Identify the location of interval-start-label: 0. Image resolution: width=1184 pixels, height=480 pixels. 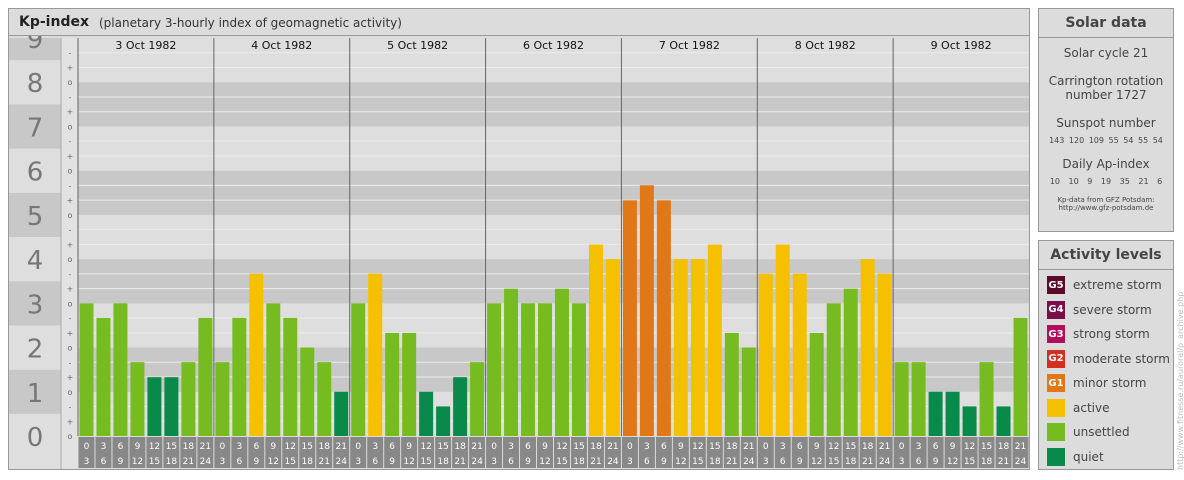
(630, 447).